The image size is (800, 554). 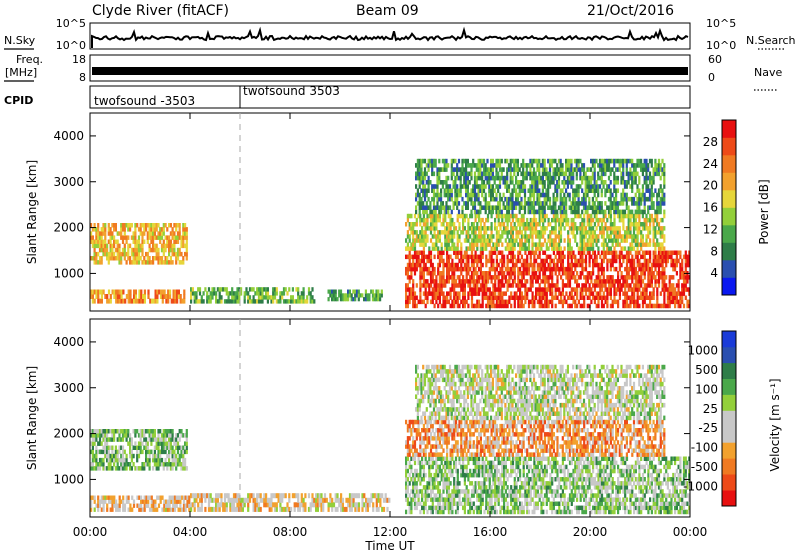 What do you see at coordinates (68, 182) in the screenshot?
I see `y-tick-label: 3000` at bounding box center [68, 182].